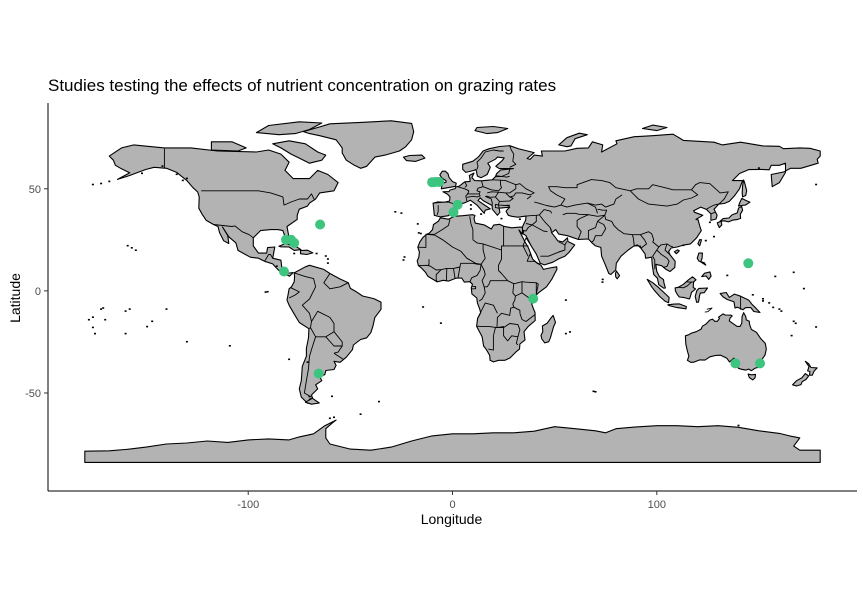 The image size is (863, 606). I want to click on landmass-novaya-zemlya, so click(573, 140).